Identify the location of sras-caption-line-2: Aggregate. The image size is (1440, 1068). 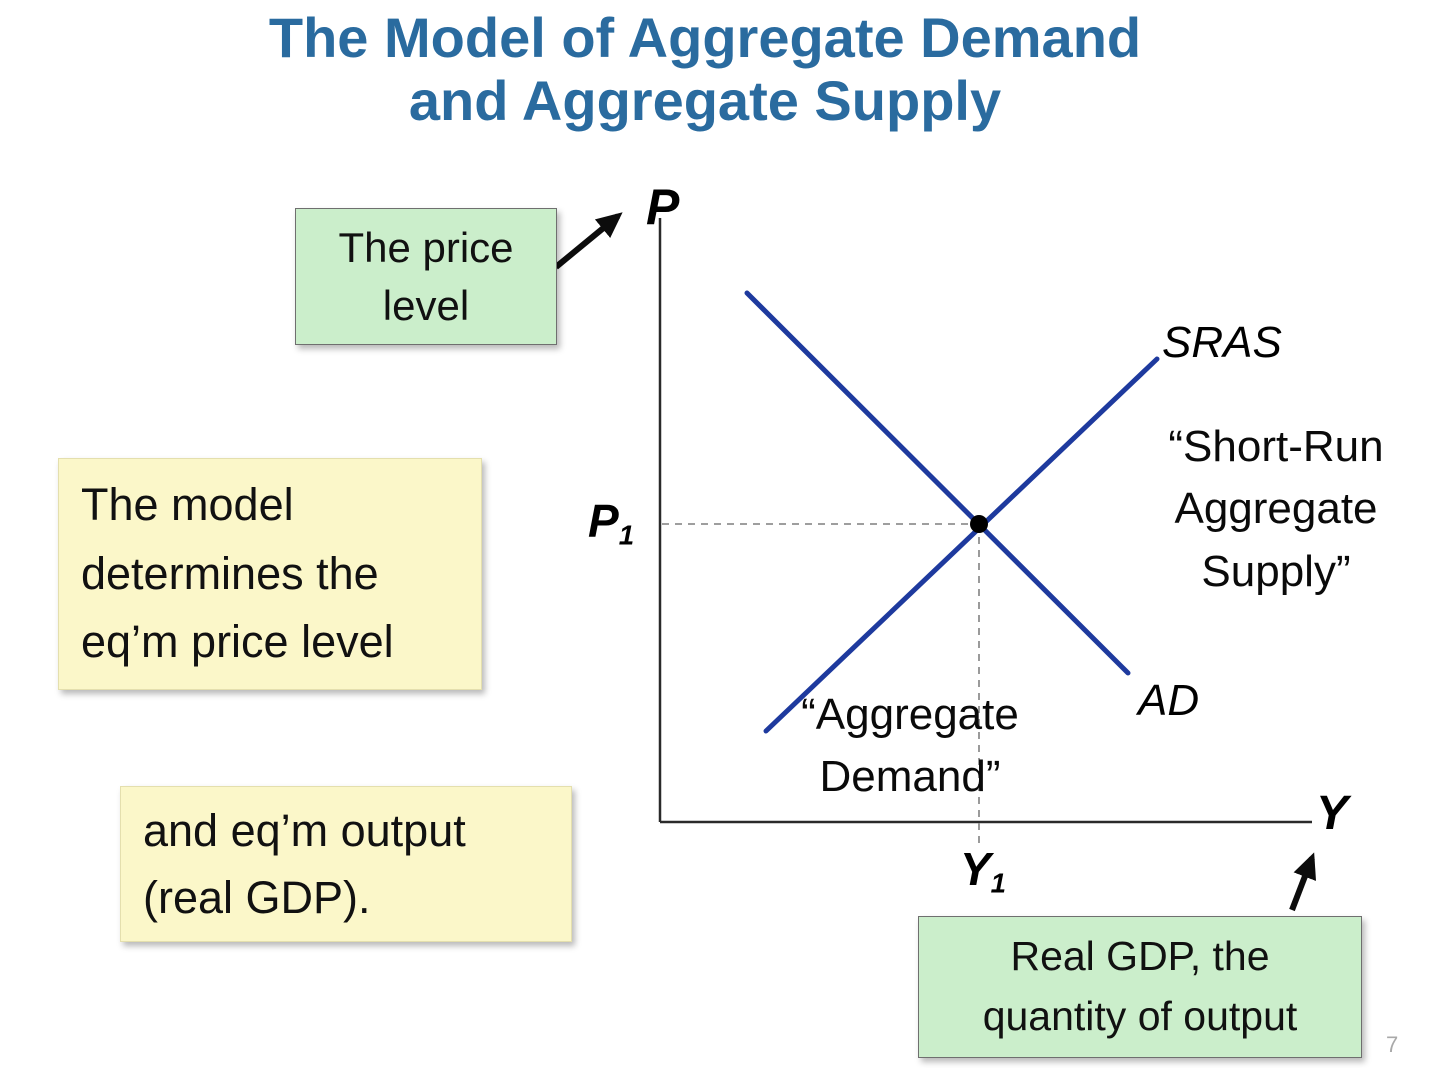
(1276, 509).